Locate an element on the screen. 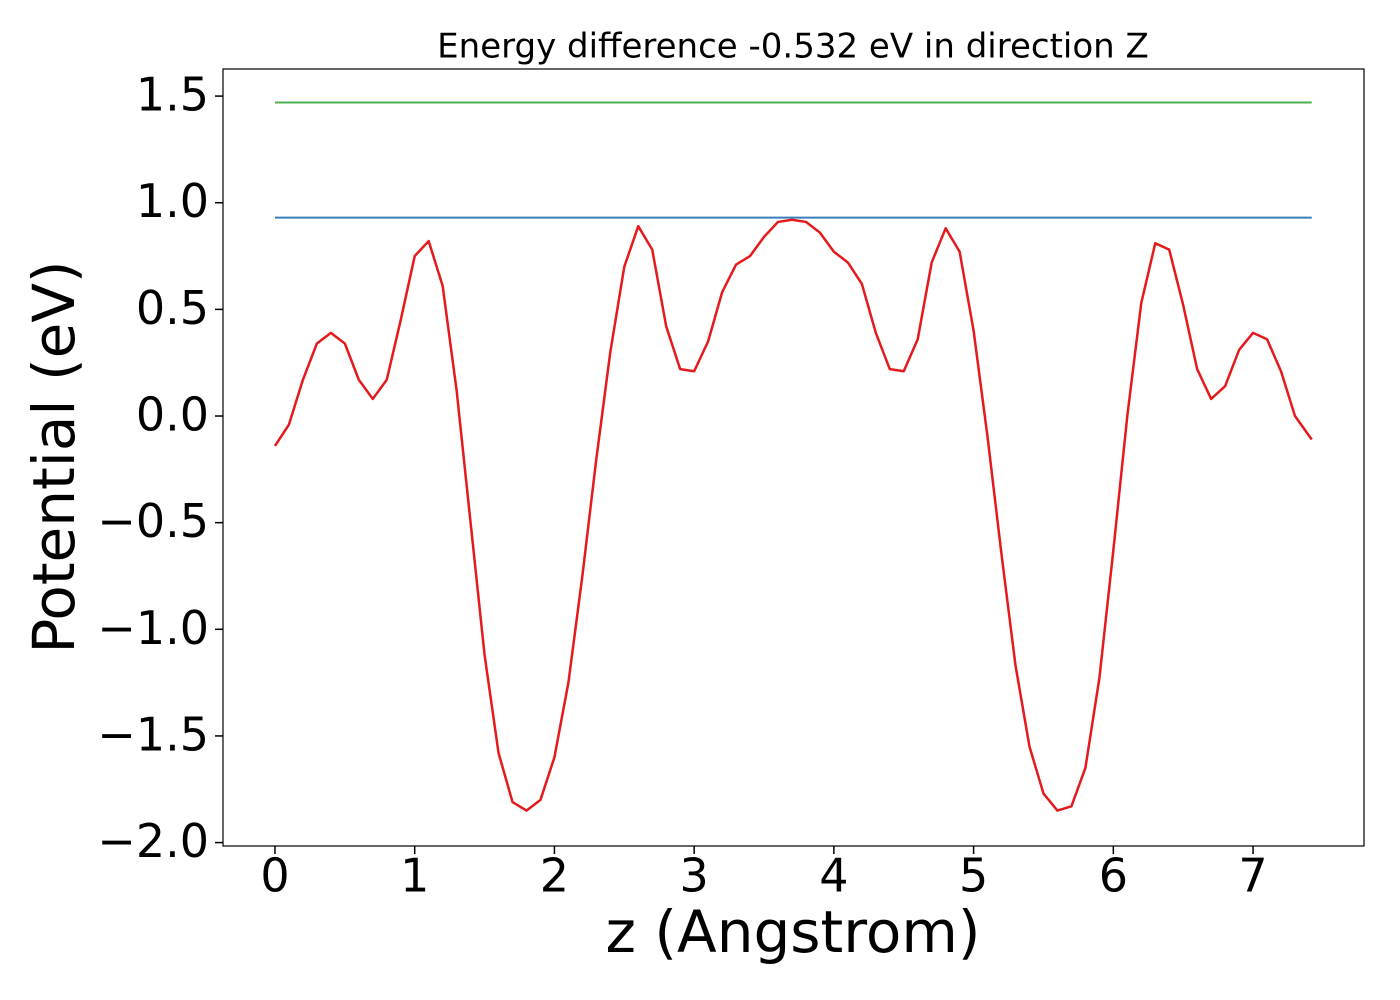 The height and width of the screenshot is (1000, 1400). y-tick-label: 1.0 is located at coordinates (172, 201).